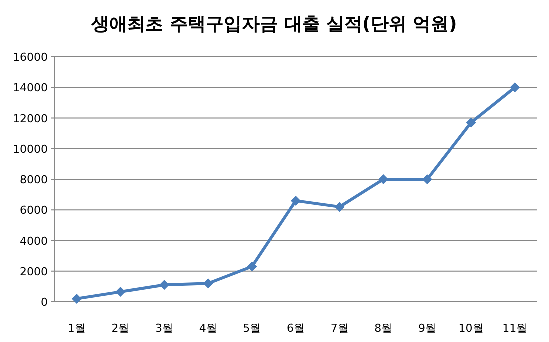  What do you see at coordinates (339, 328) in the screenshot?
I see `x-tick-label: 7월` at bounding box center [339, 328].